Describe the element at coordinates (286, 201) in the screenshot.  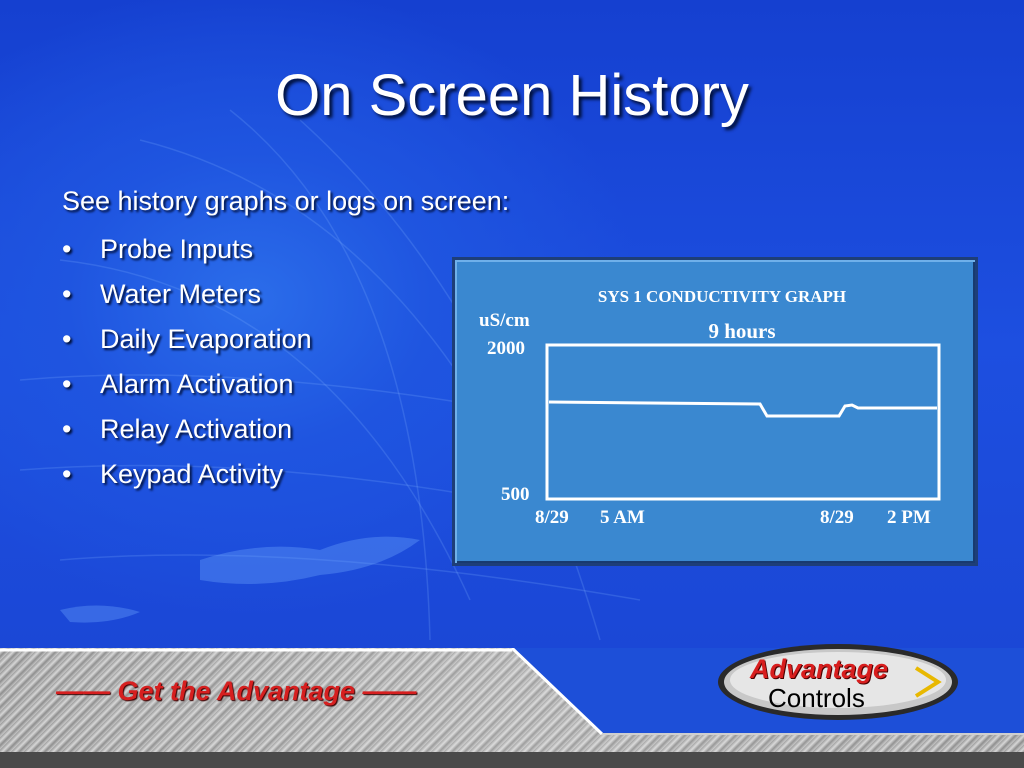
I see `intro-text: See history graphs or logs on screen:` at that location.